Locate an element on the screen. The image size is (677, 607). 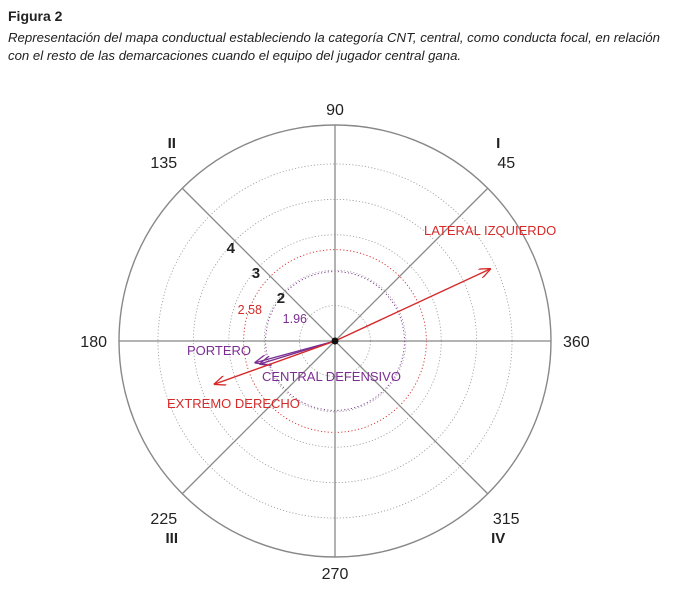
angle-tick-label: 225 is located at coordinates (163, 519).